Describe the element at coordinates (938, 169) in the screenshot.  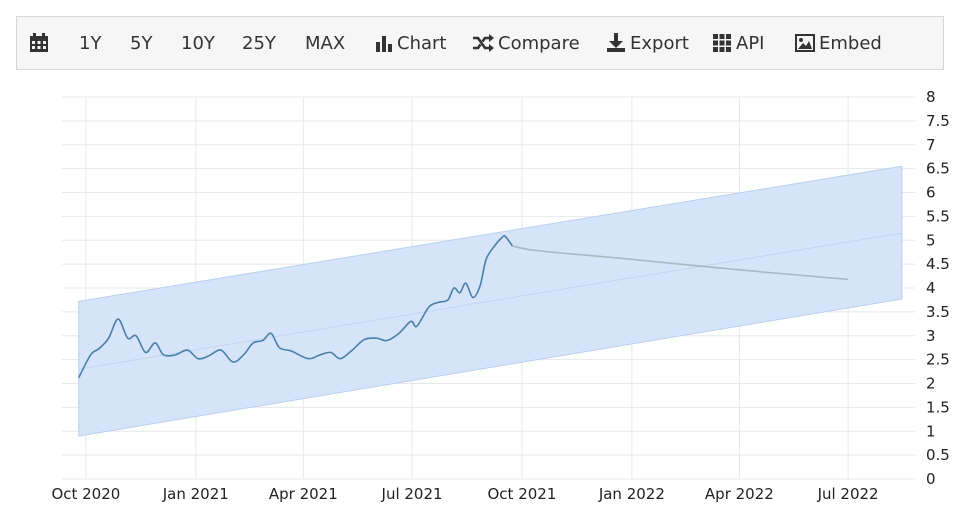
I see `y-tick-label: 6.5` at that location.